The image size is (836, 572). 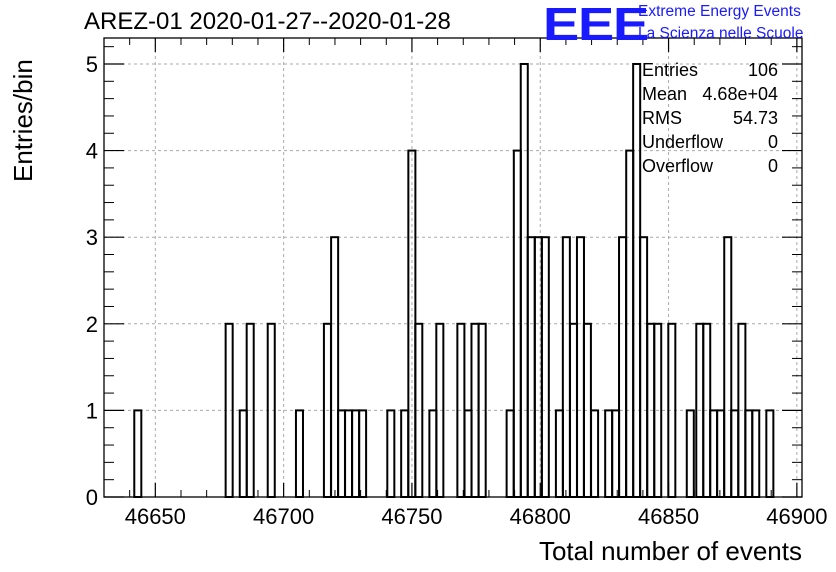 I want to click on stats-label: Entries, so click(x=670, y=70).